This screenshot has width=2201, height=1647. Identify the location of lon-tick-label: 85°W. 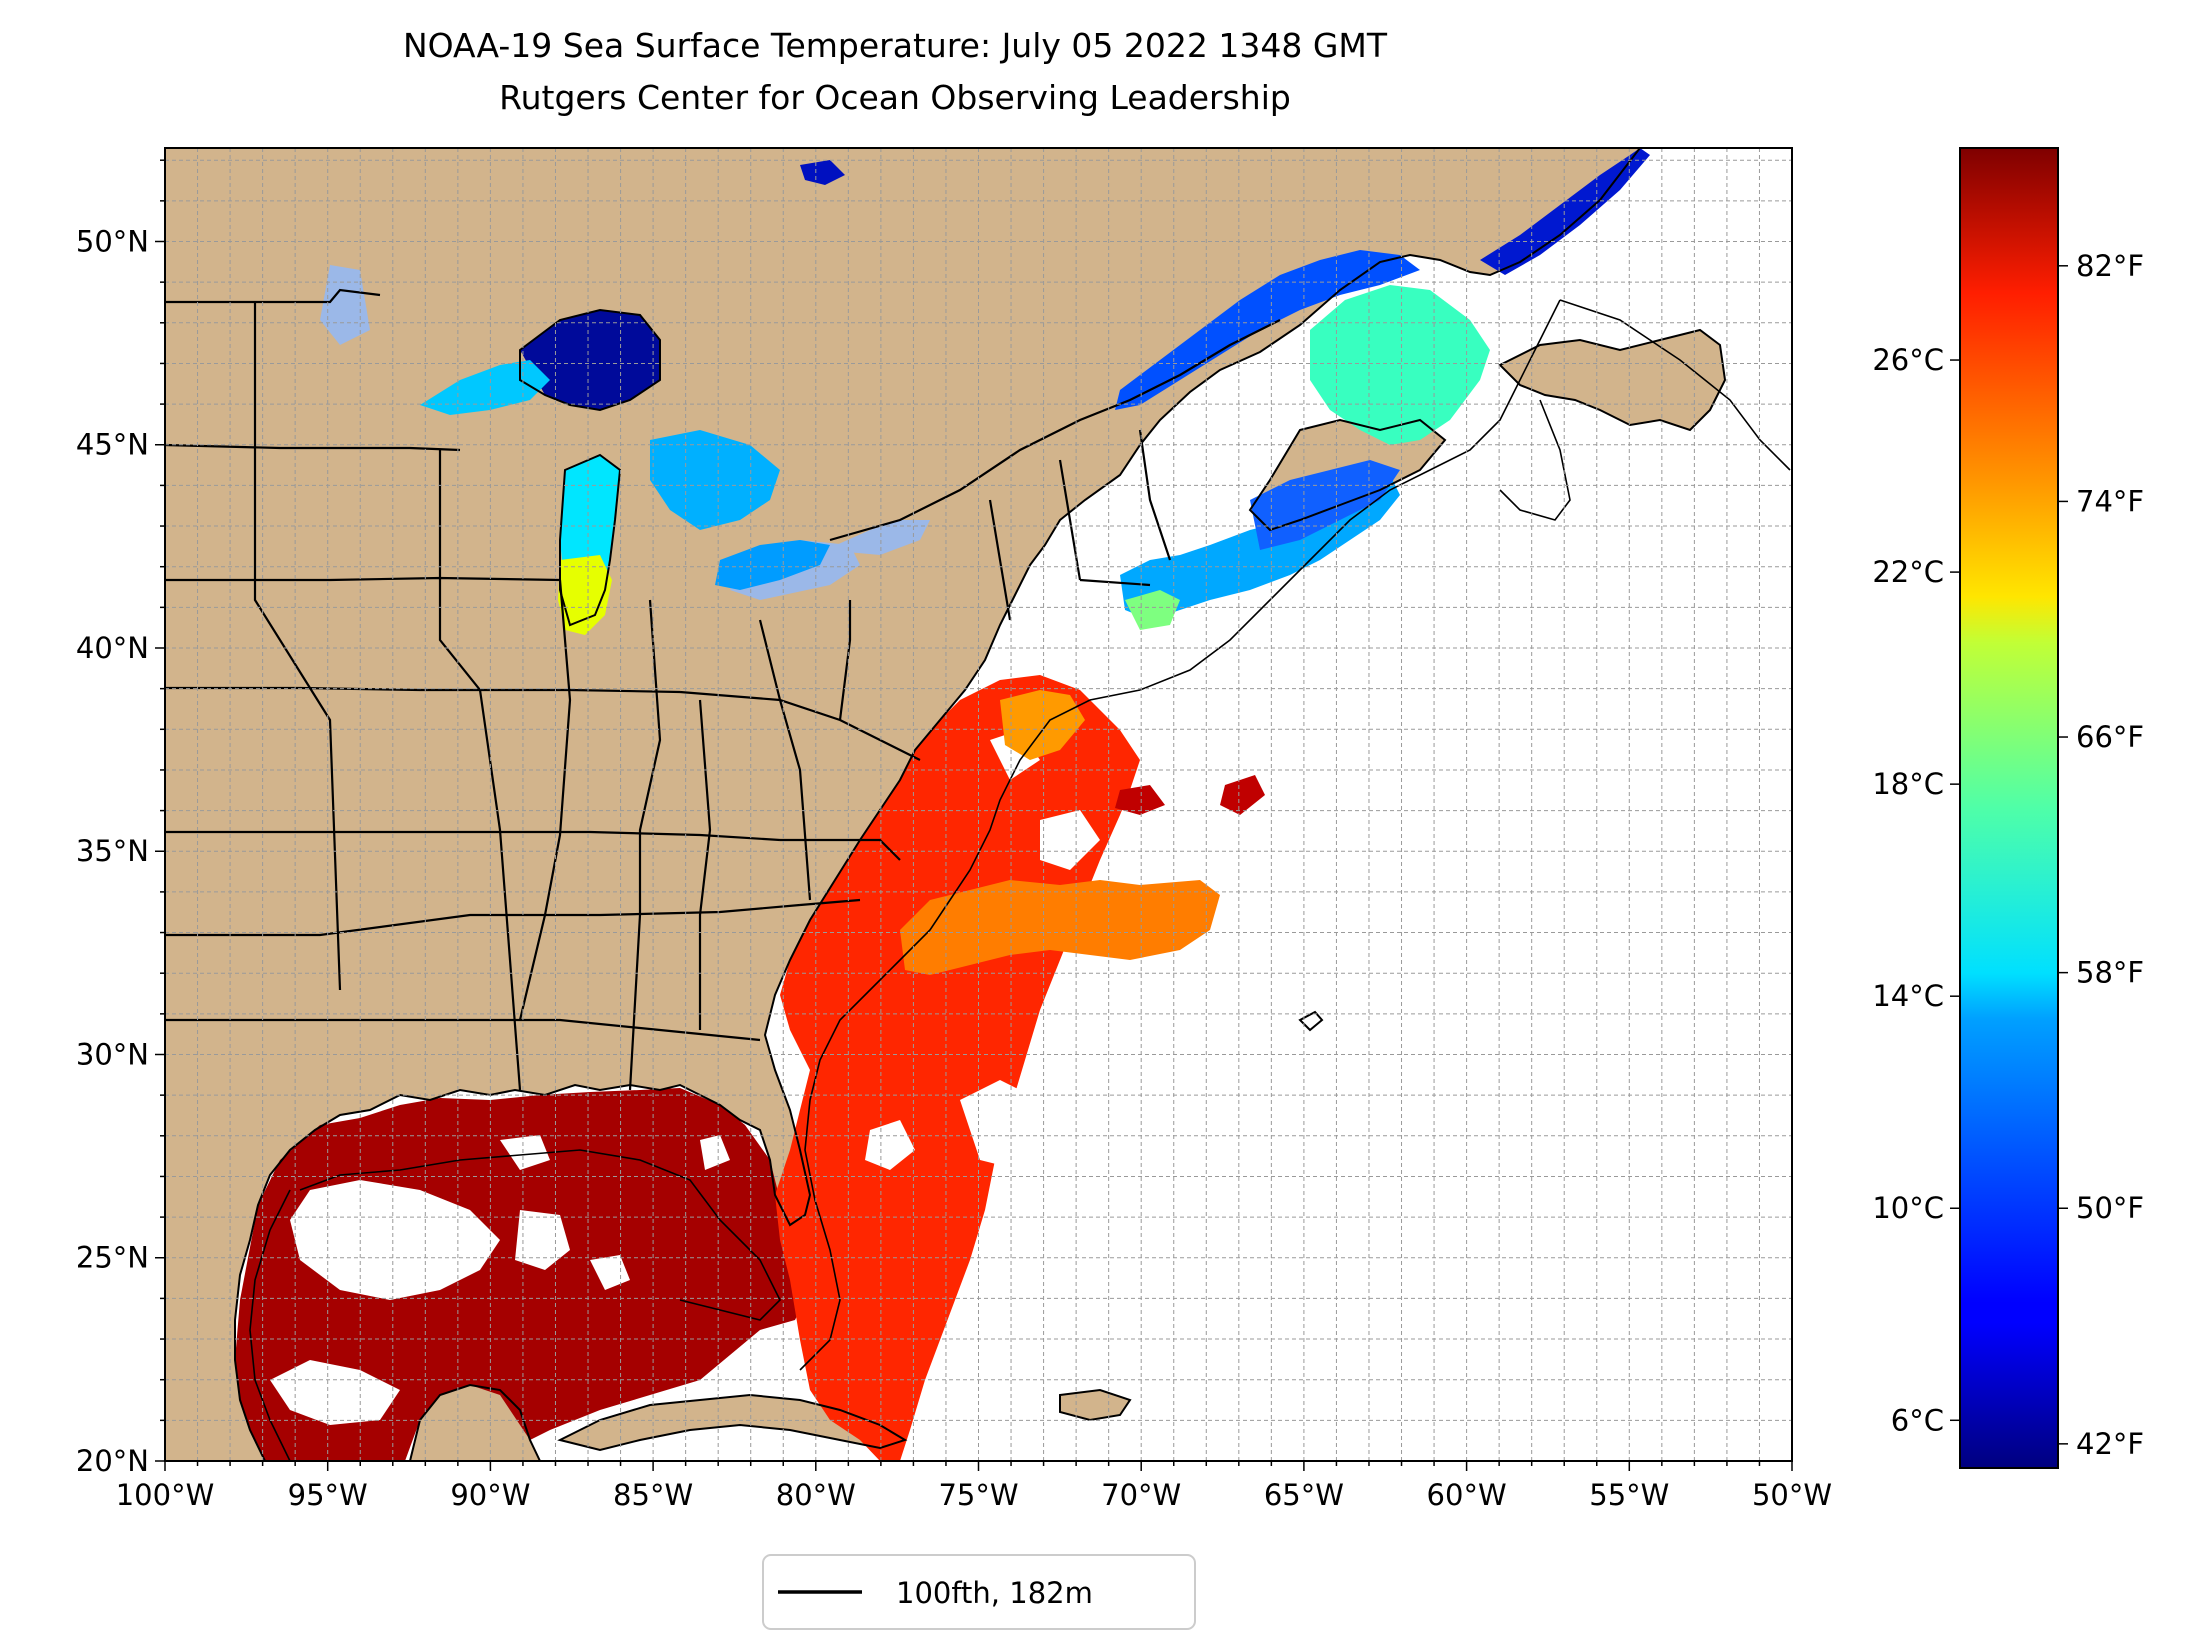
(653, 1495).